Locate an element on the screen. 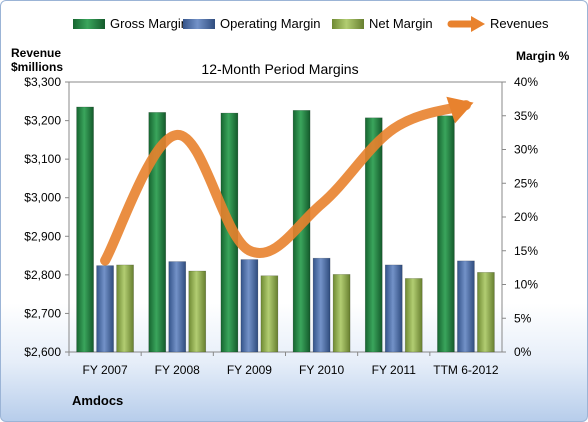 This screenshot has width=588, height=422. left-axis-title-line-1: Revenue is located at coordinates (36, 53).